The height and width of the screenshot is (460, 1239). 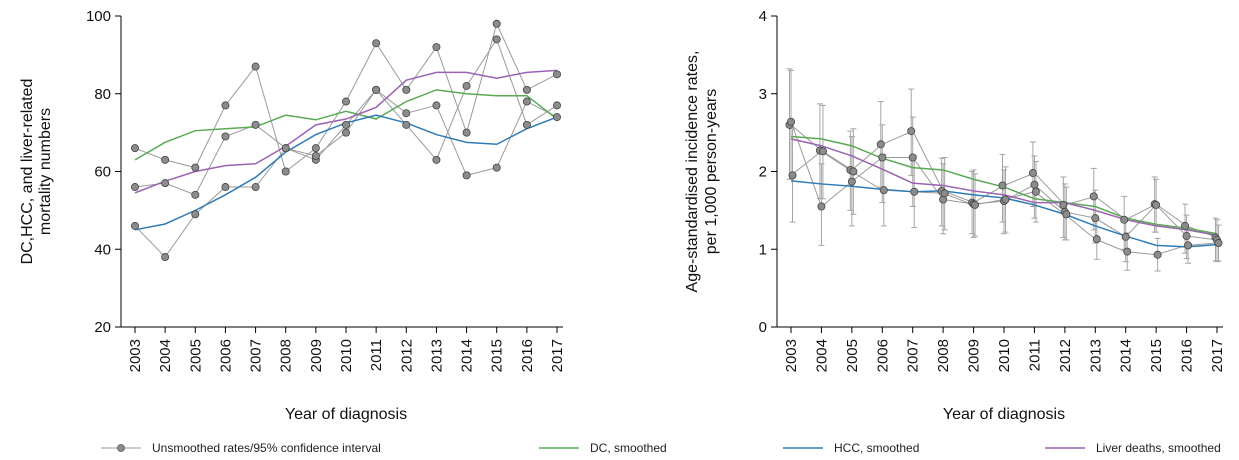 What do you see at coordinates (763, 16) in the screenshot?
I see `y-tick-label: 4` at bounding box center [763, 16].